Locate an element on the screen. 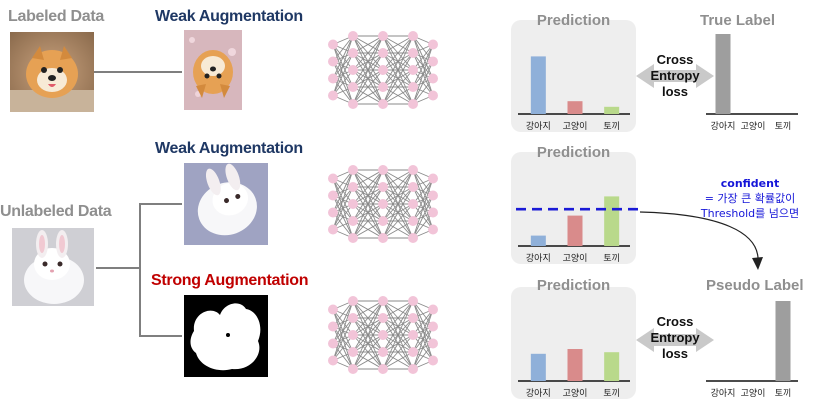  prediction-title-3: Prediction is located at coordinates (573, 285).